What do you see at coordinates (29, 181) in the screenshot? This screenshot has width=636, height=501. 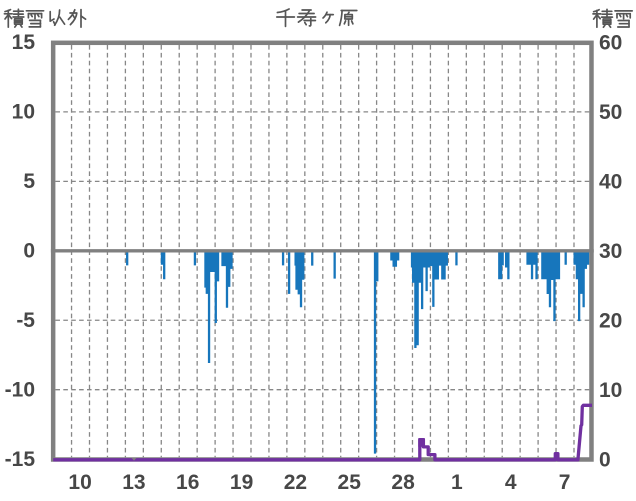 I see `svg-text: 5` at bounding box center [29, 181].